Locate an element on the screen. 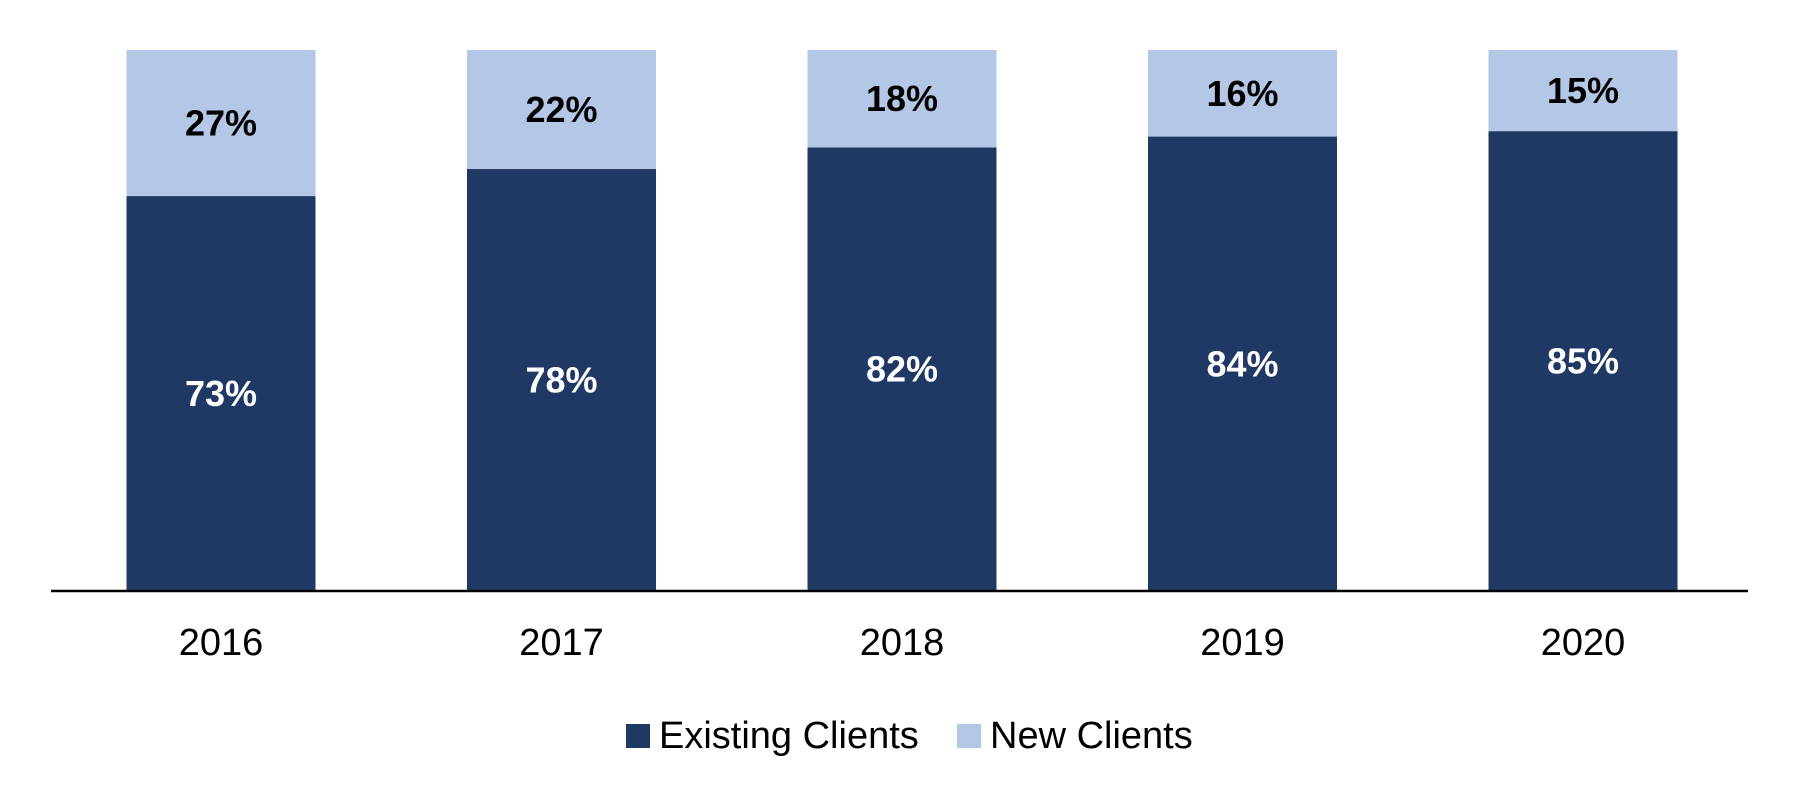 The image size is (1798, 801). x-tick-label-2019: 2019 is located at coordinates (1242, 643).